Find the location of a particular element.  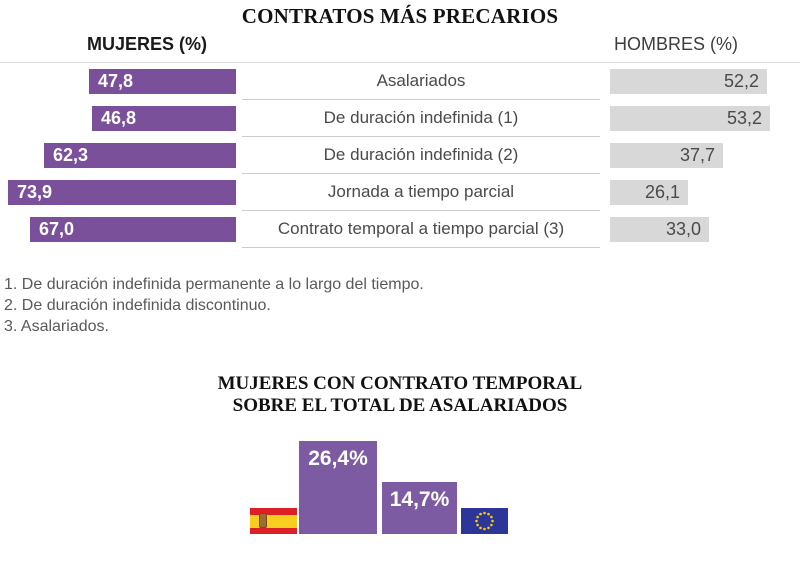

mujeres-bar: 62,3 is located at coordinates (140, 155).